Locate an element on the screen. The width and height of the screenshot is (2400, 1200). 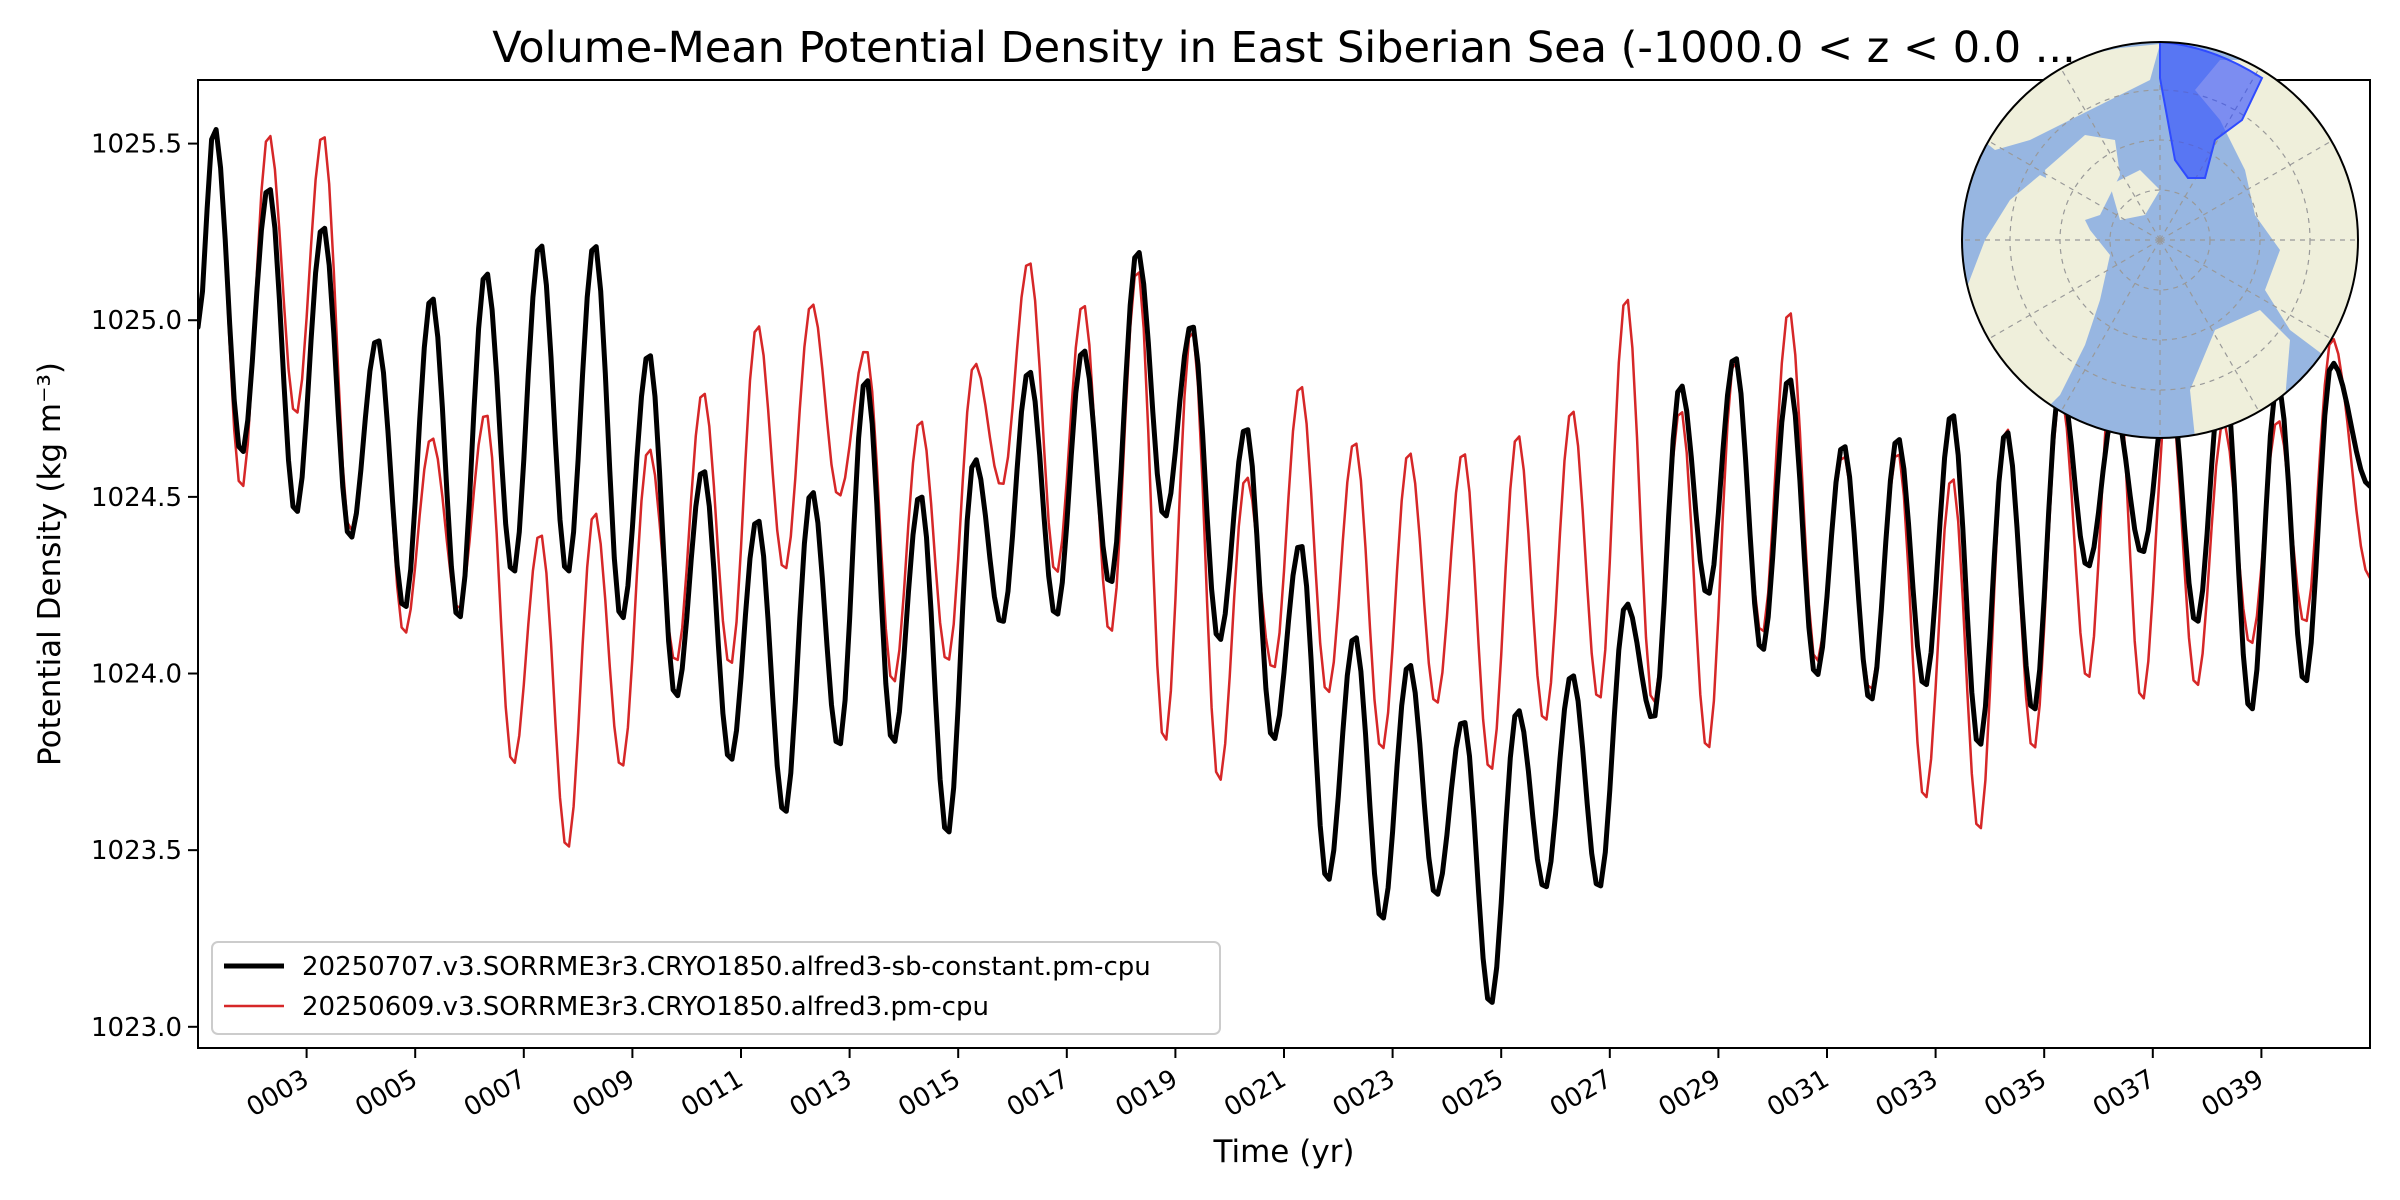
x-tick-label: 0037 is located at coordinates (2124, 1093).